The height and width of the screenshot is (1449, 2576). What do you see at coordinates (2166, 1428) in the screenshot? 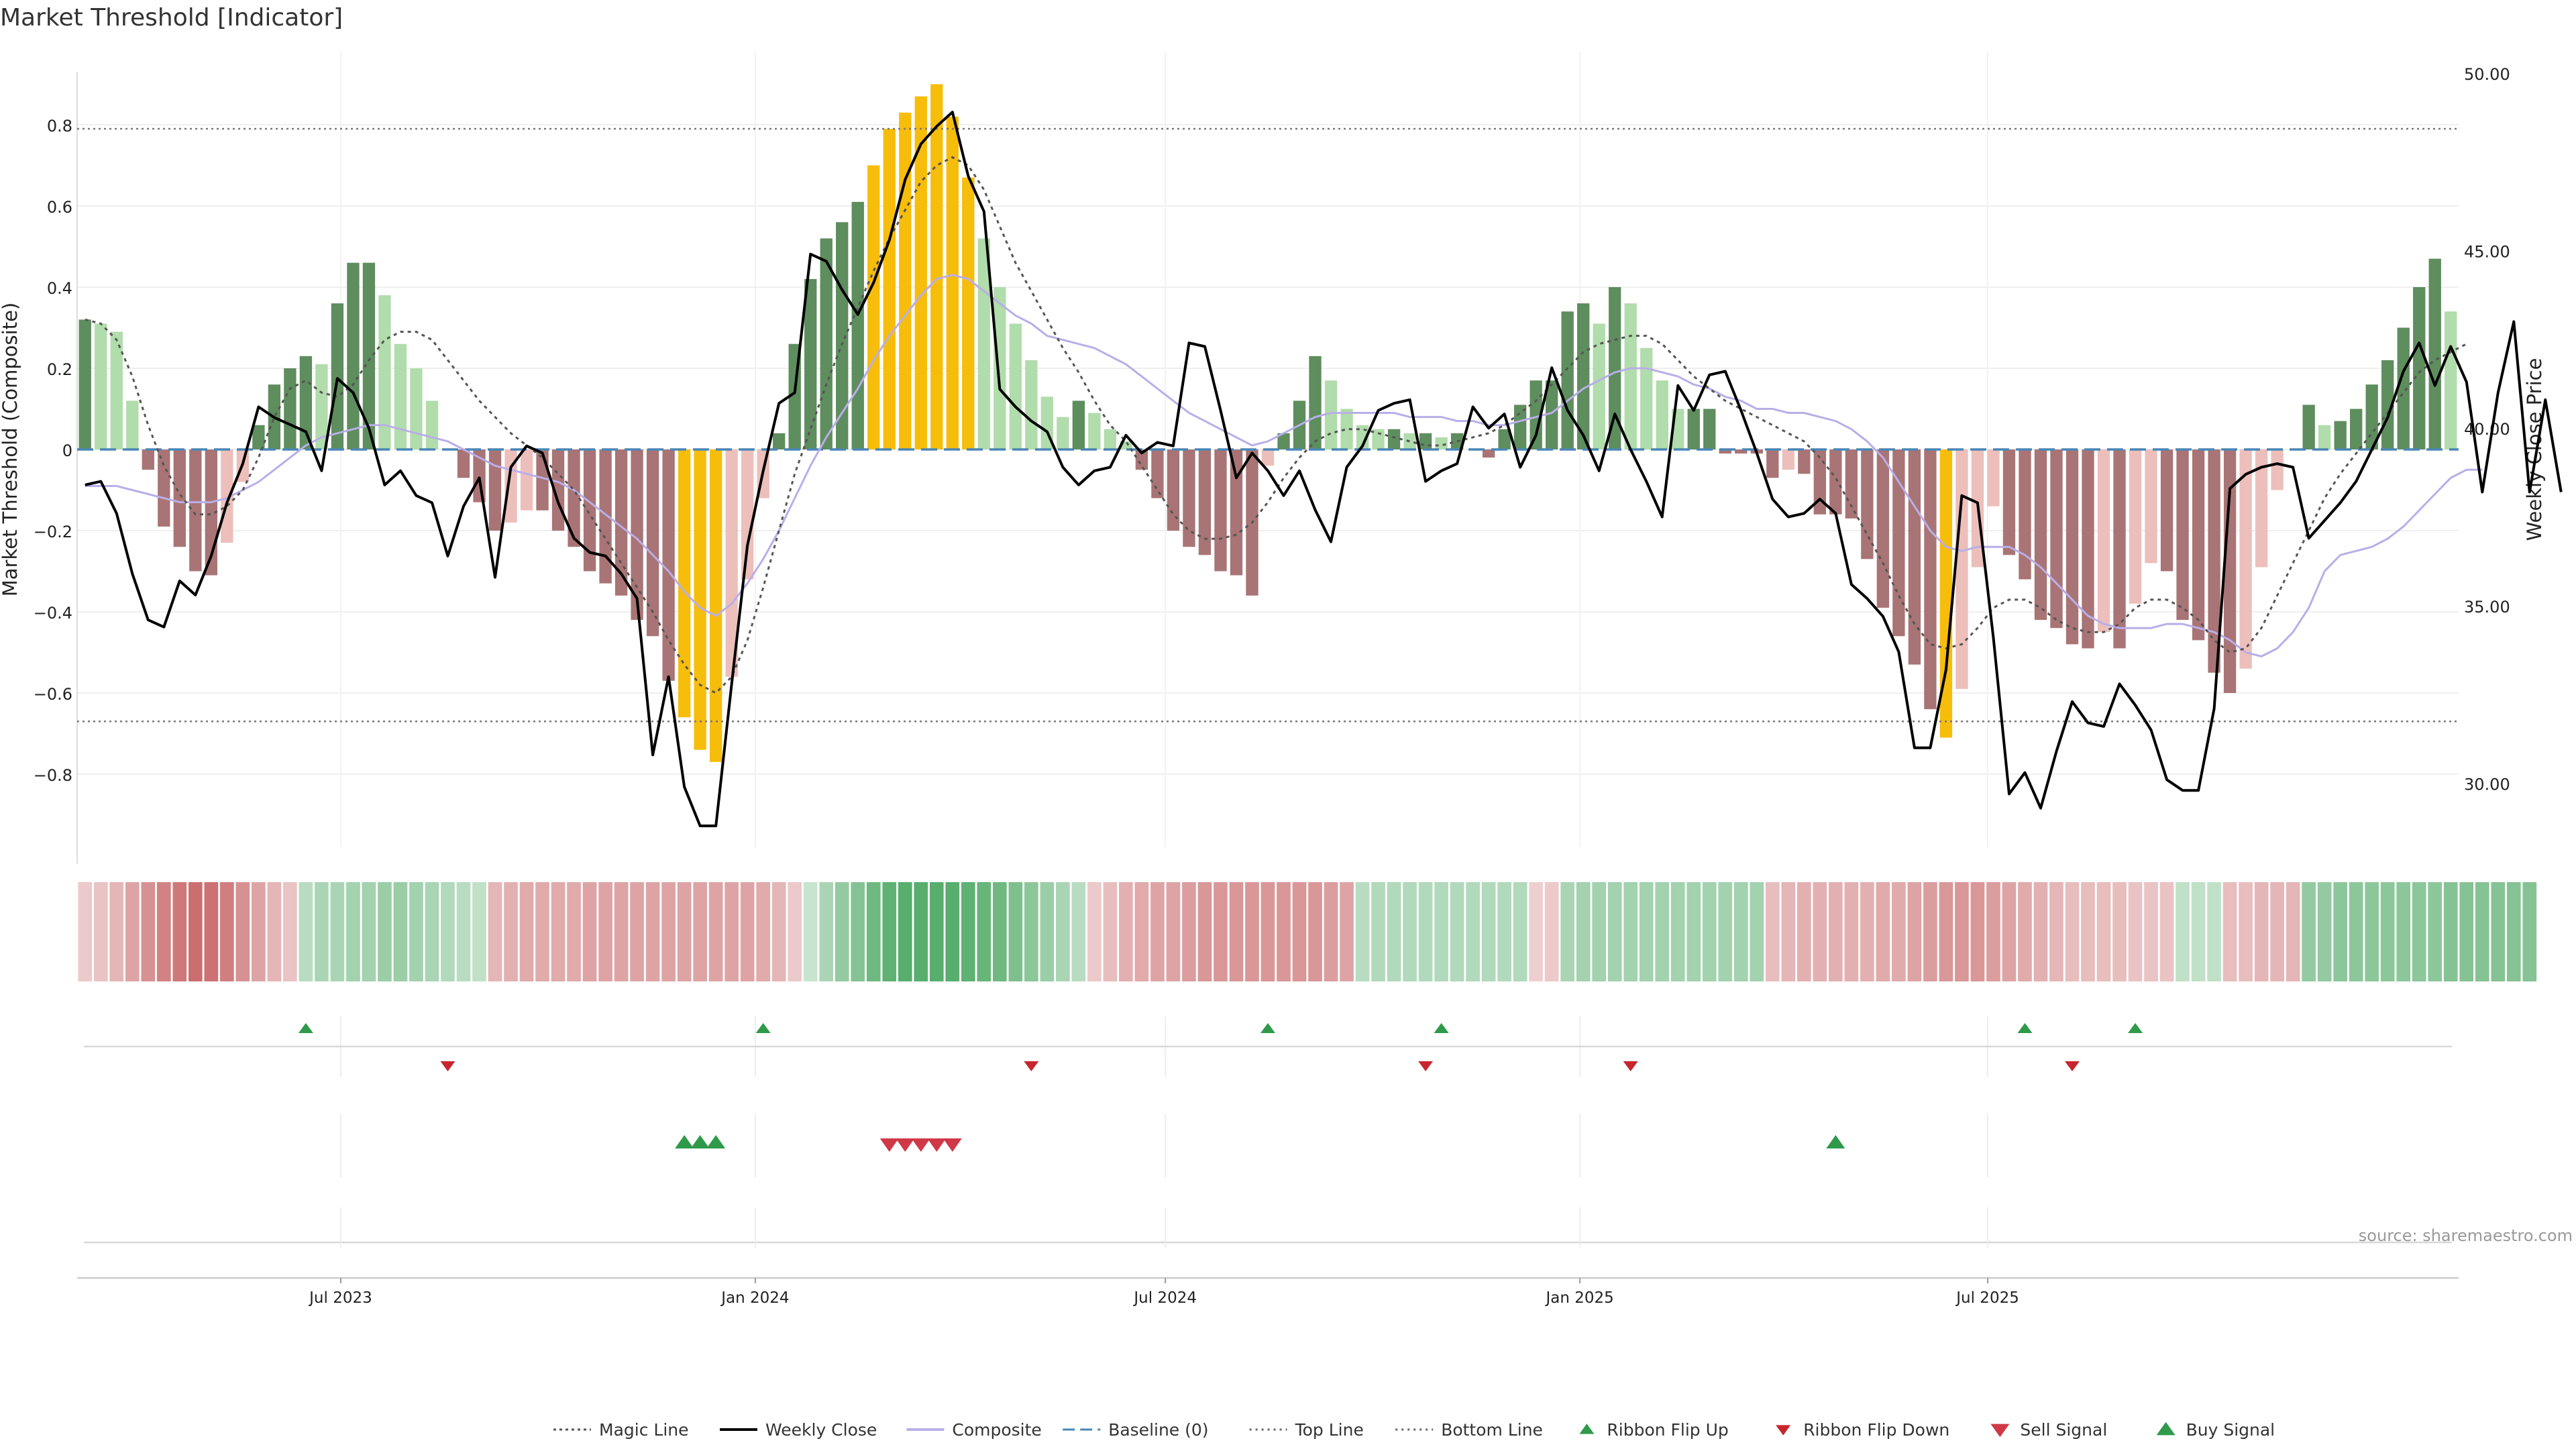
I see `legend-swatch` at bounding box center [2166, 1428].